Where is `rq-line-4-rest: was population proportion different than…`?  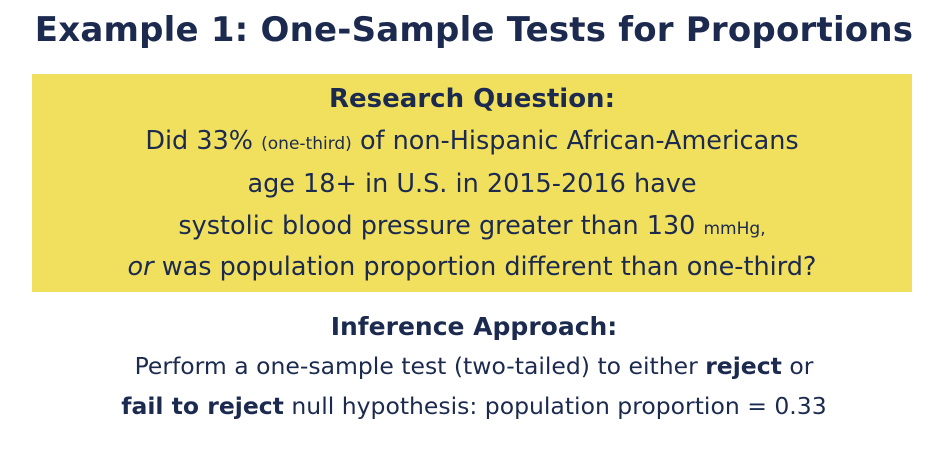 rq-line-4-rest: was population proportion different than… is located at coordinates (489, 267).